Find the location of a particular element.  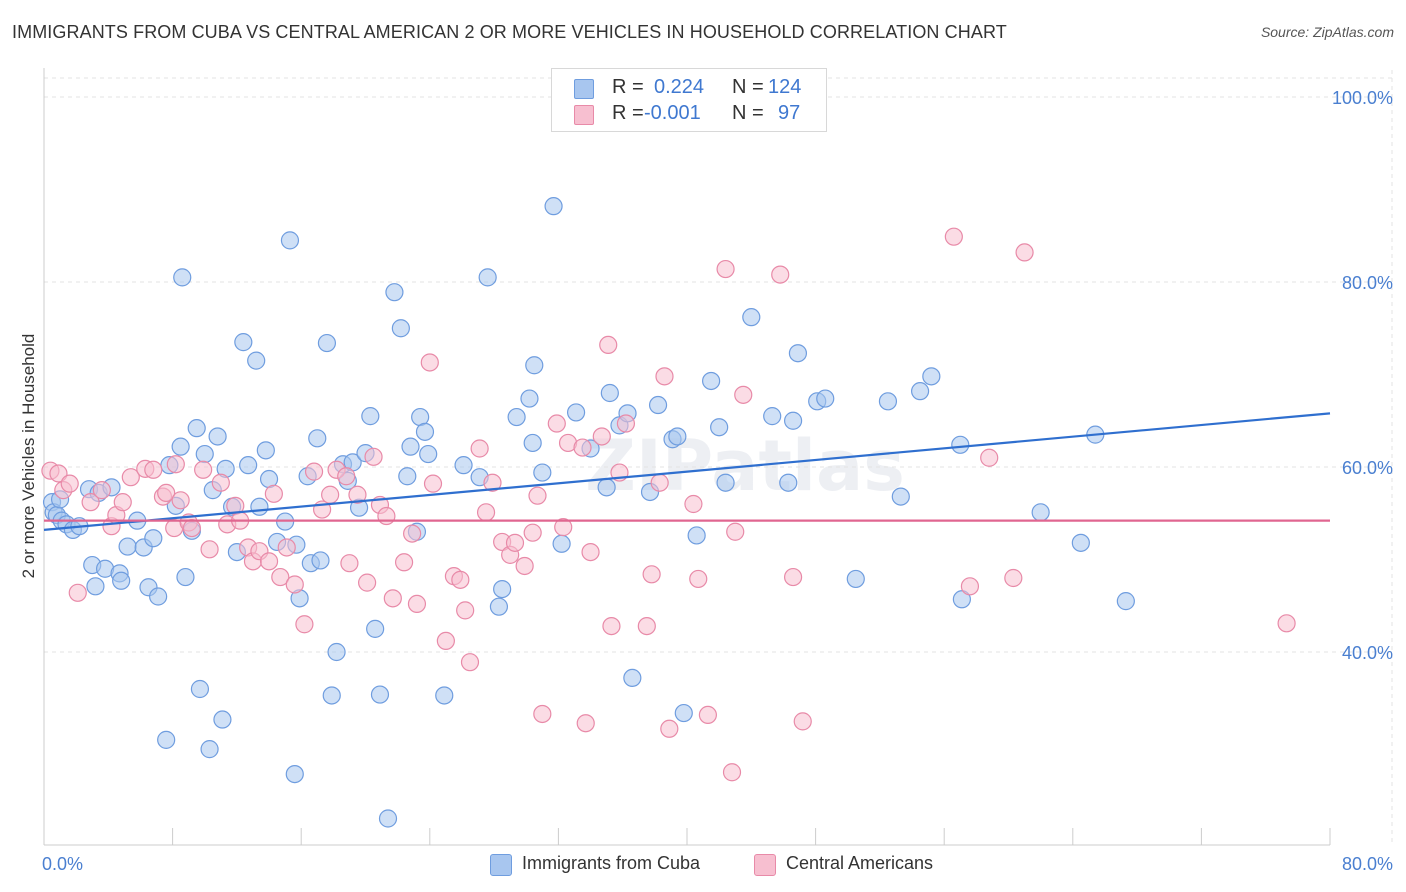

y-tick-label: 100.0% is located at coordinates (1362, 98).